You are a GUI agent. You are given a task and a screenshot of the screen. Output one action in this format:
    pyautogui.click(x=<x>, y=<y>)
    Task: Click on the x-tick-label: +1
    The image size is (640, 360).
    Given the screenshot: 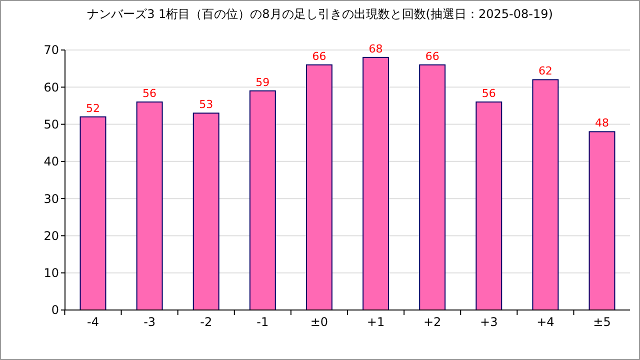 What is the action you would take?
    pyautogui.click(x=375, y=322)
    